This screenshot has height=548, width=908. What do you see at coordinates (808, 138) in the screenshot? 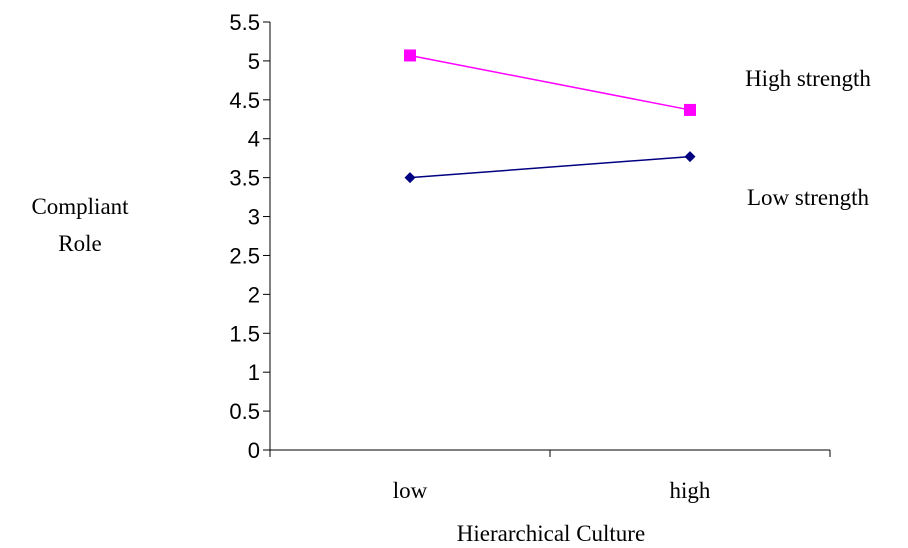
I see `series-labels: High strength Low strength` at bounding box center [808, 138].